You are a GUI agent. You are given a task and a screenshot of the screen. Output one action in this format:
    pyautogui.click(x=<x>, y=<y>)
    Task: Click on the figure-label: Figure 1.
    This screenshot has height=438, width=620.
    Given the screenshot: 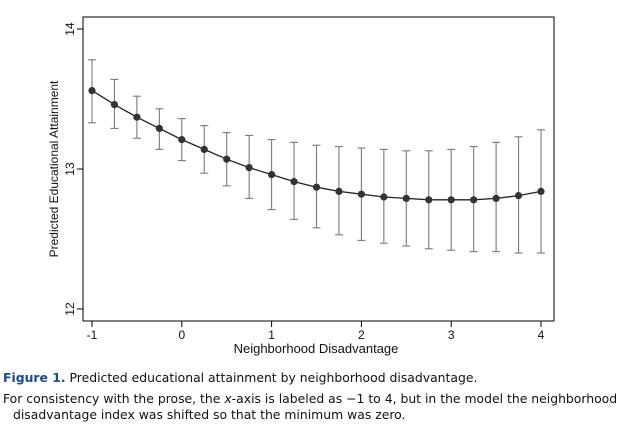 What is the action you would take?
    pyautogui.click(x=34, y=377)
    